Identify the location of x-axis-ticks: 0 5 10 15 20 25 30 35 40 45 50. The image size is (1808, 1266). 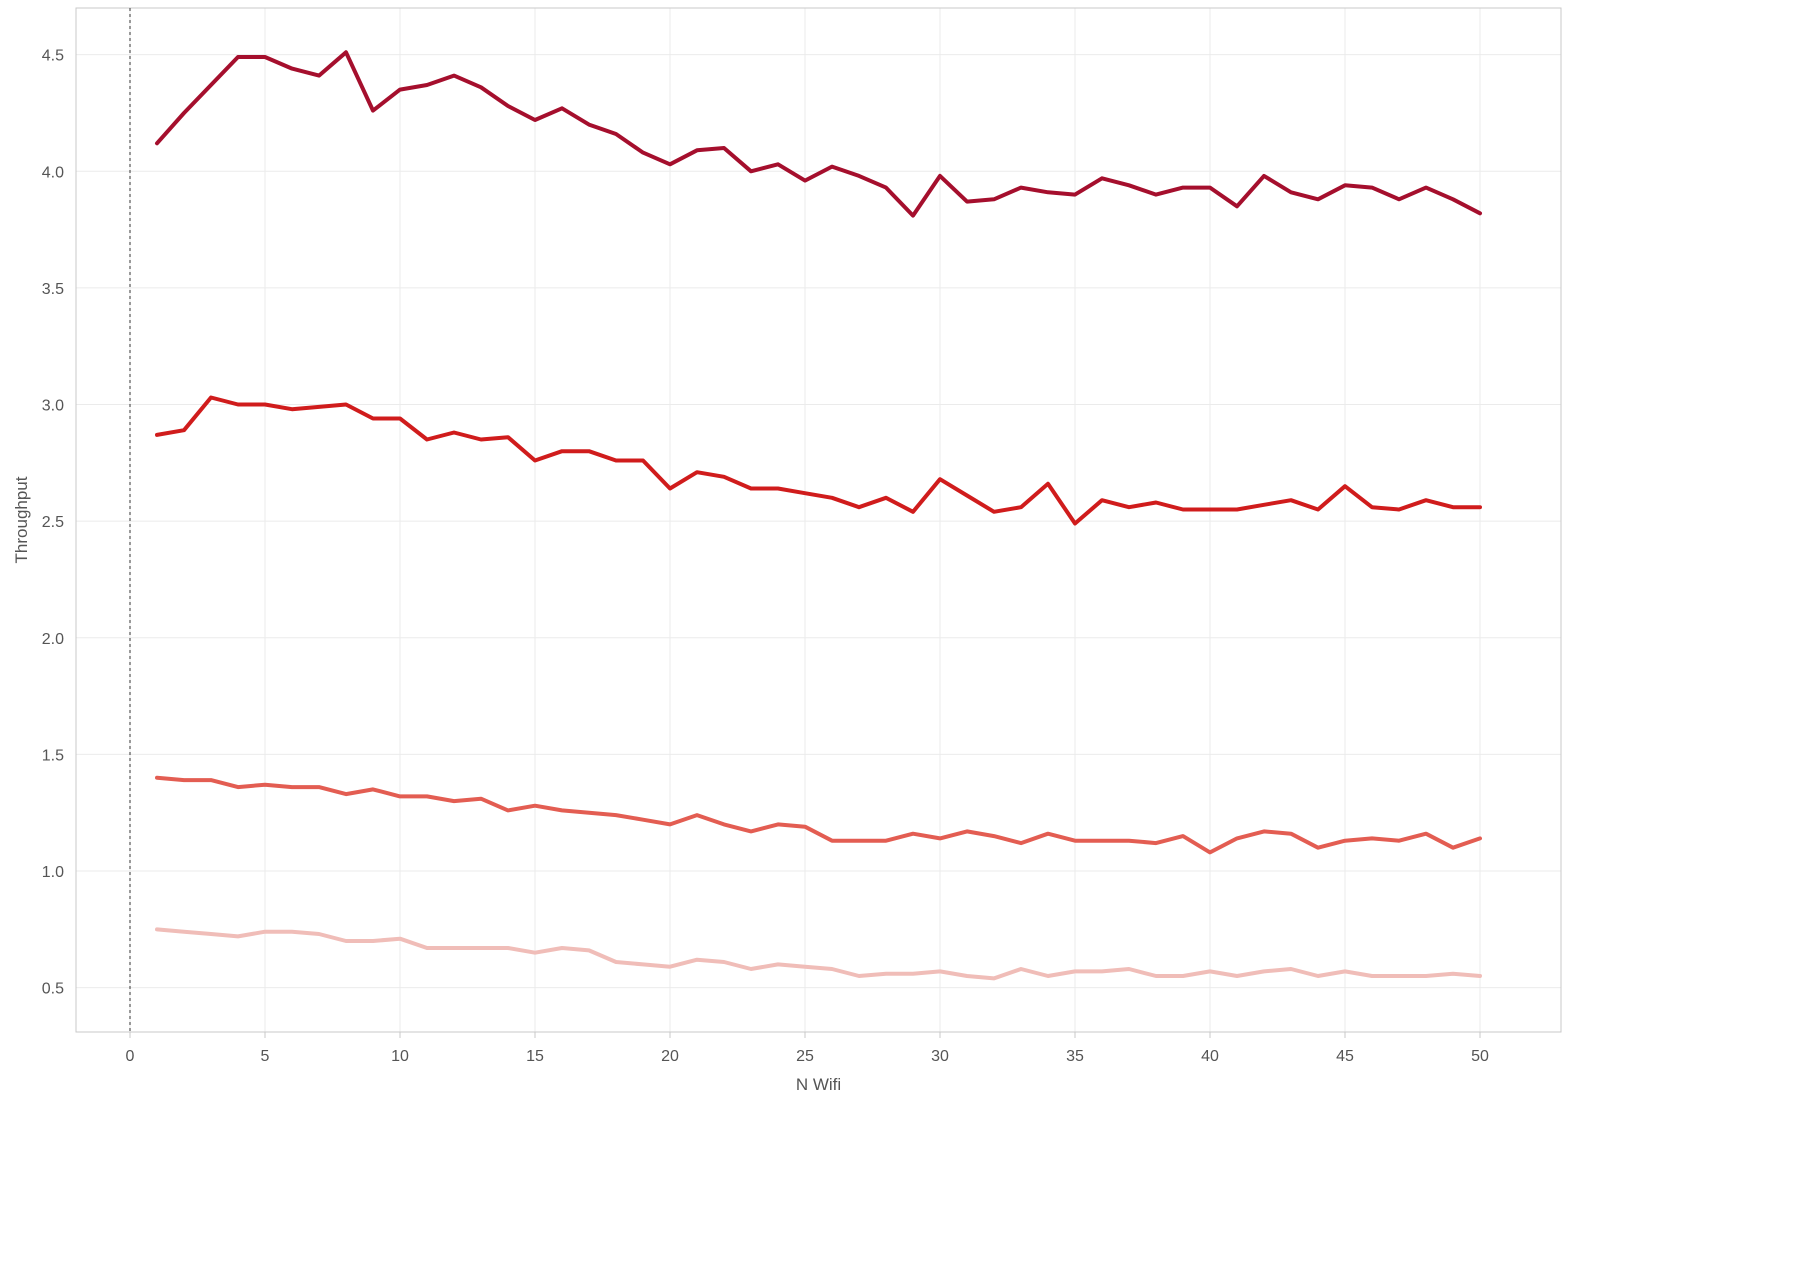
(807, 1048).